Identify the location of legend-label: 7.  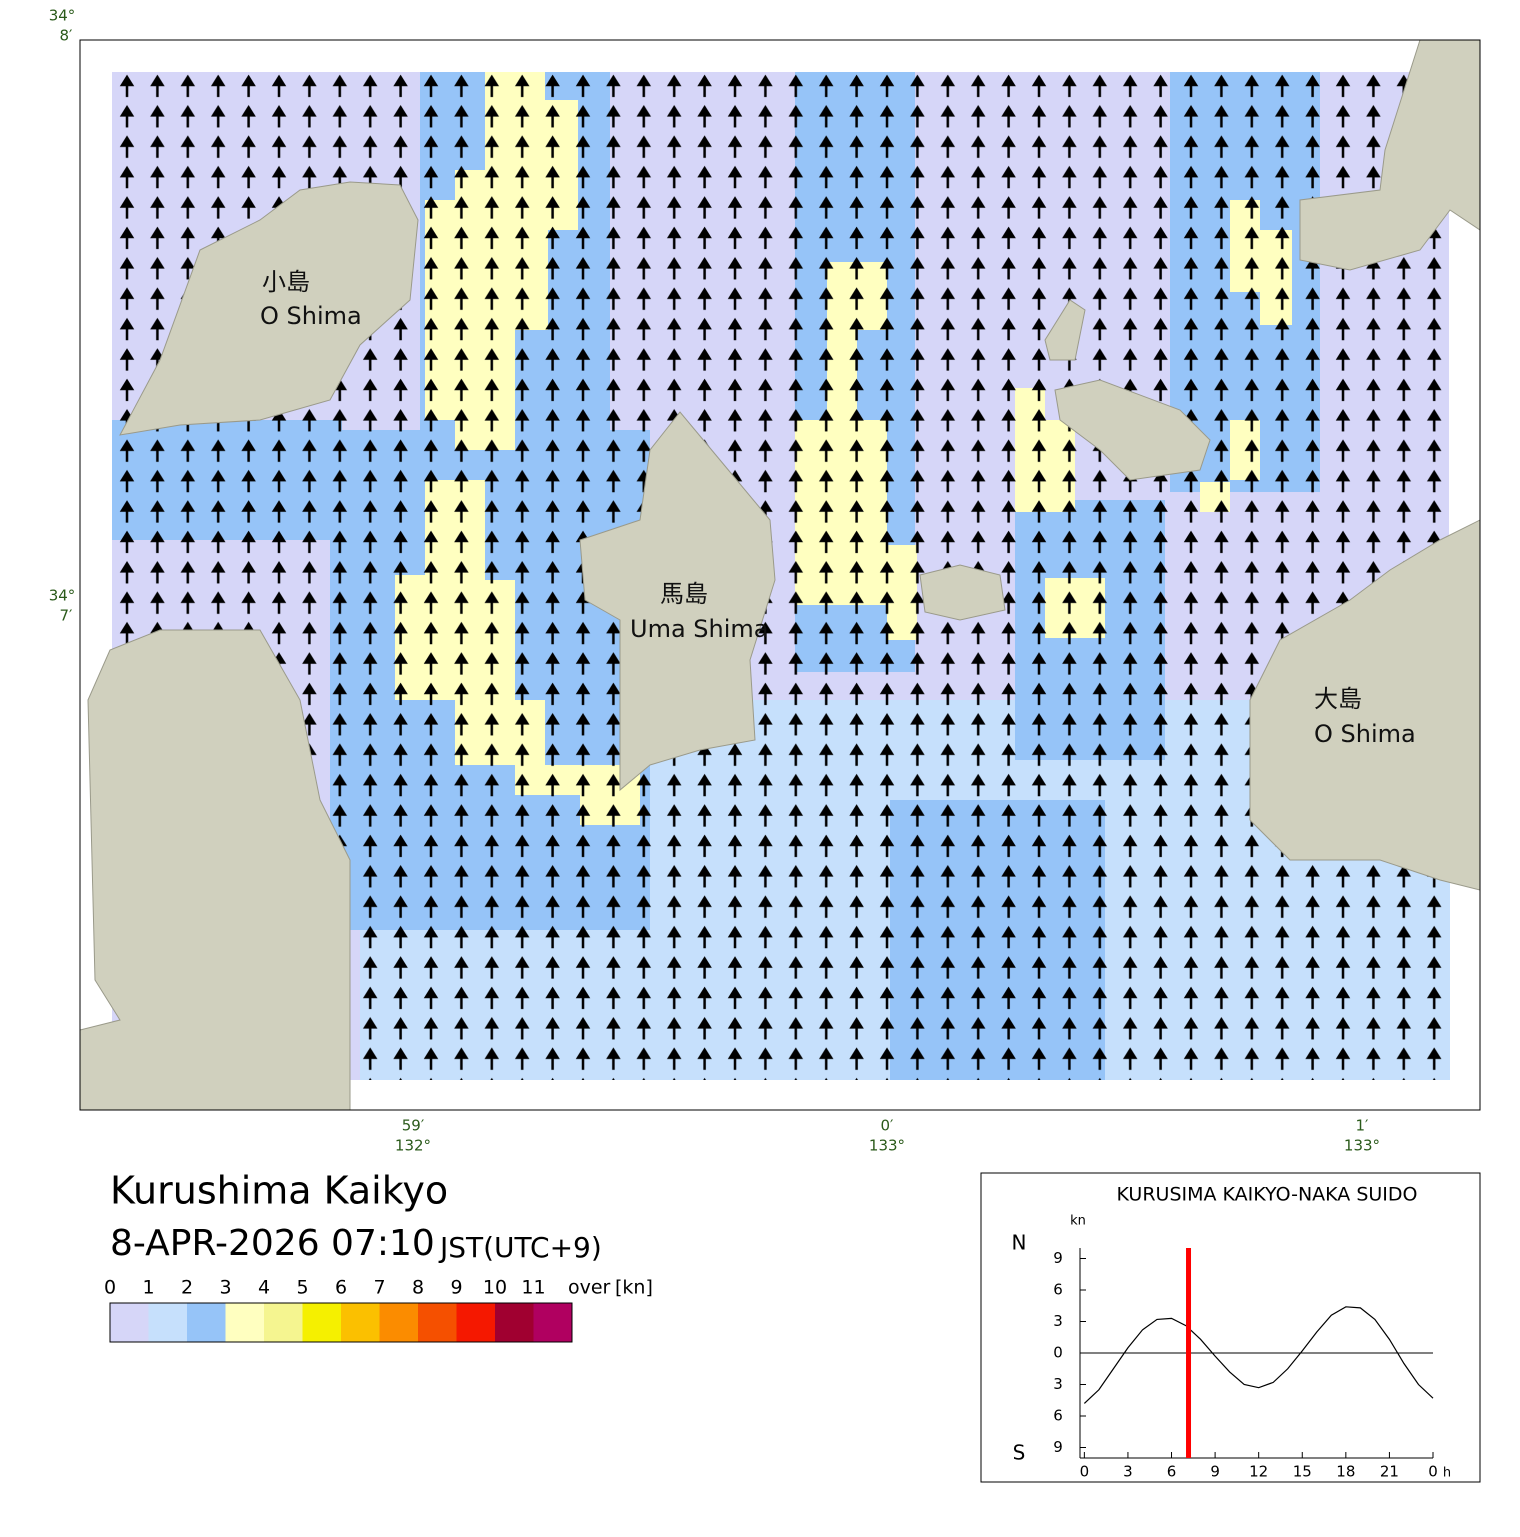
(379, 1288).